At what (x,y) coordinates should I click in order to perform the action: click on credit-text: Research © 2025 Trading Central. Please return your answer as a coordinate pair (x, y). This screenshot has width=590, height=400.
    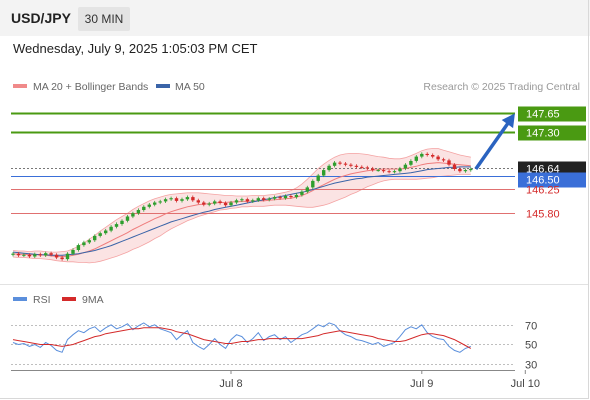
    Looking at the image, I should click on (501, 87).